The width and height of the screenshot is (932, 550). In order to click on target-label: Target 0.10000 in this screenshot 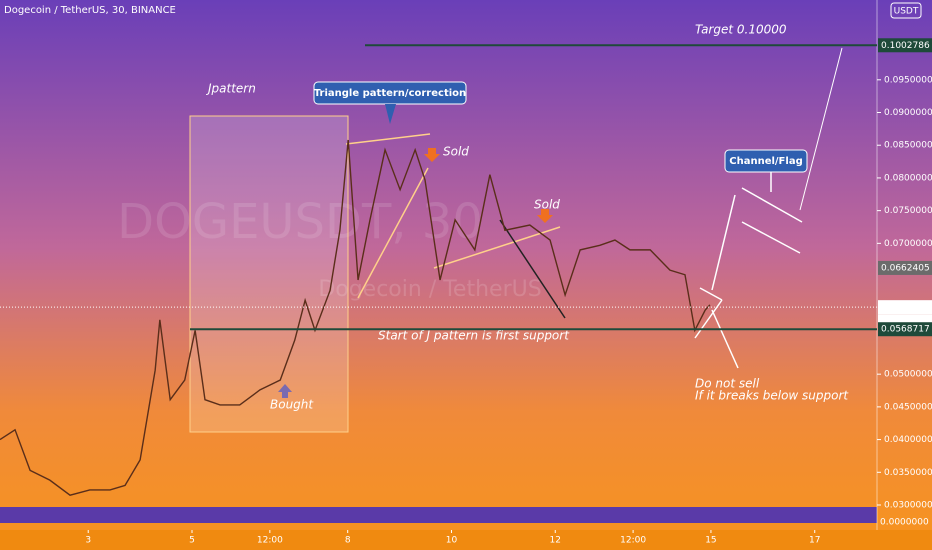, I will do `click(741, 30)`.